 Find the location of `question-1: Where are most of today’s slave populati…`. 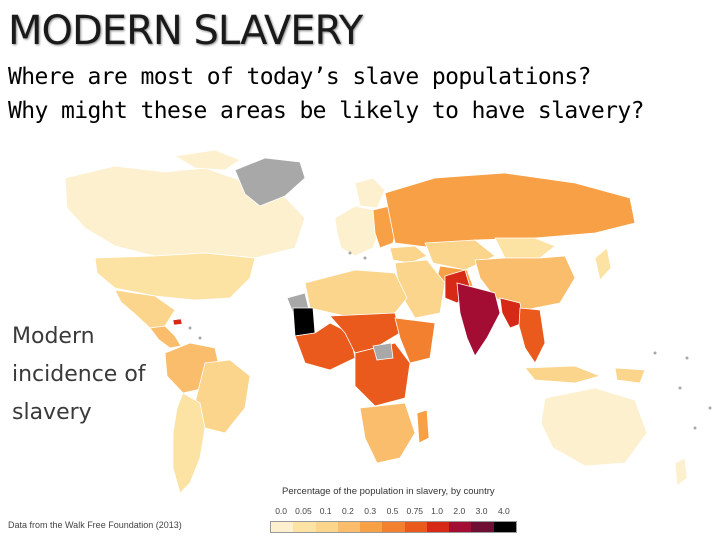

question-1: Where are most of today’s slave populati… is located at coordinates (299, 77).